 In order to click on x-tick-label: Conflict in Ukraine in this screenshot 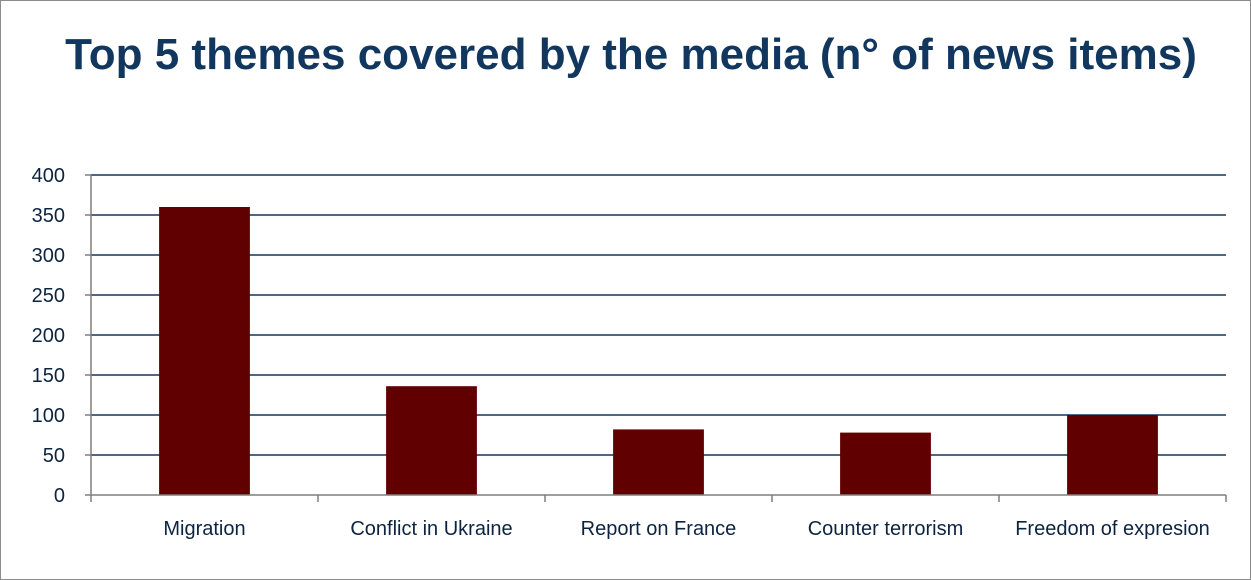, I will do `click(431, 529)`.